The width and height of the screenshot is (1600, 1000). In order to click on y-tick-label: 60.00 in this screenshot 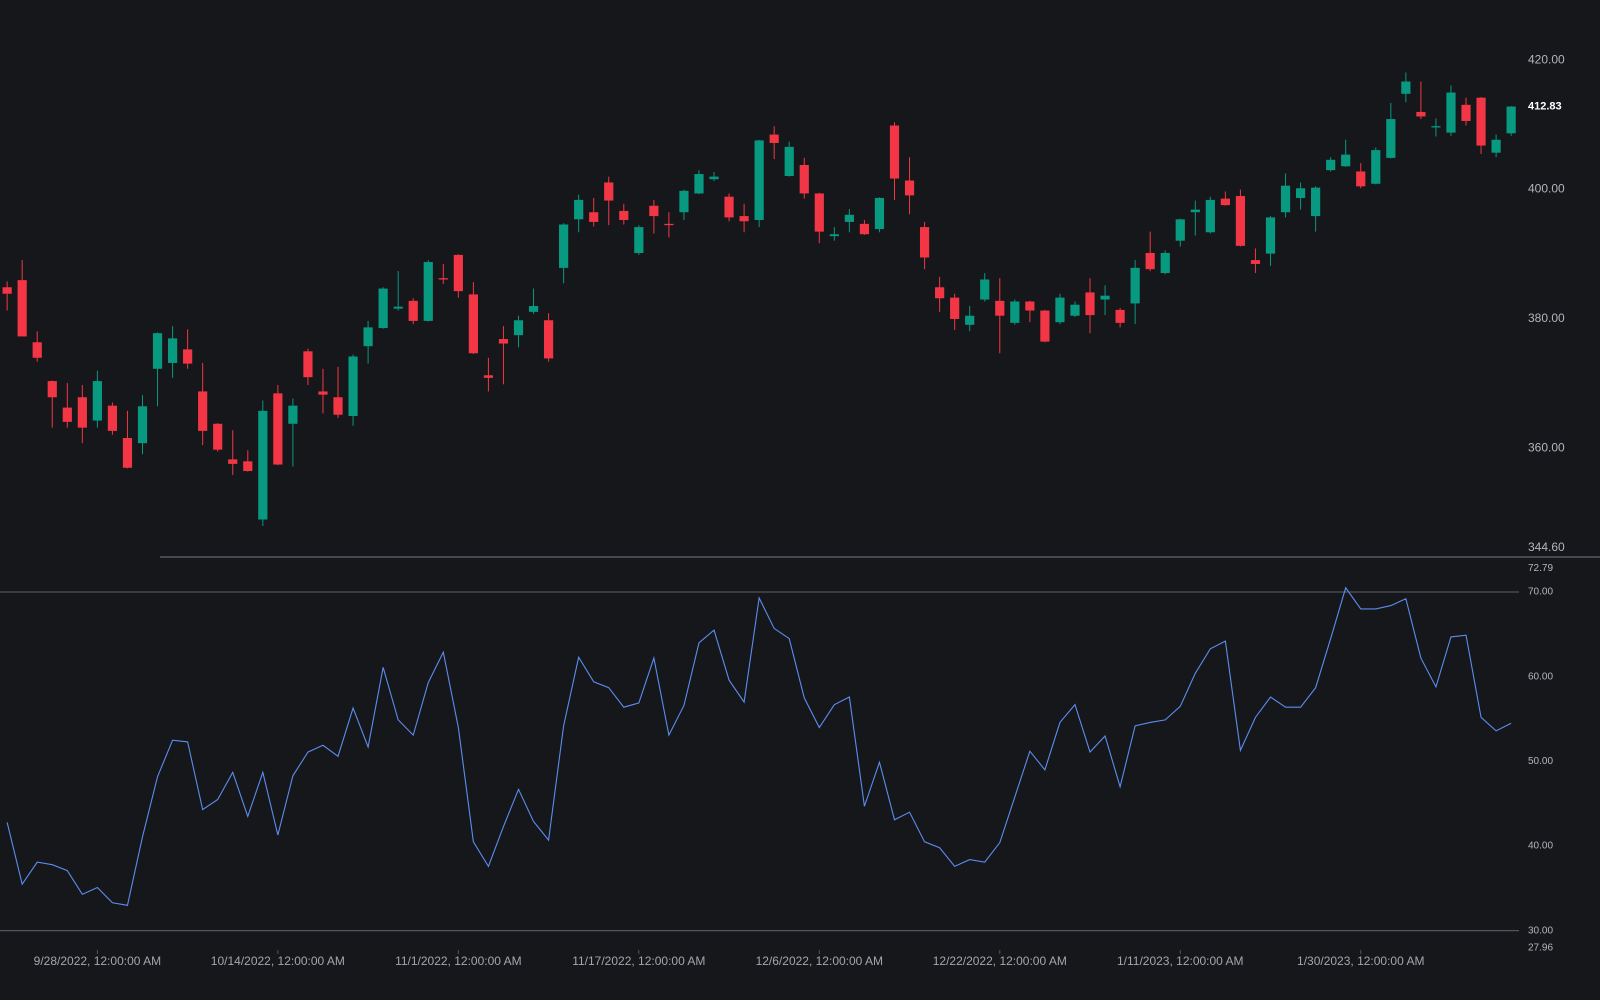, I will do `click(1540, 676)`.